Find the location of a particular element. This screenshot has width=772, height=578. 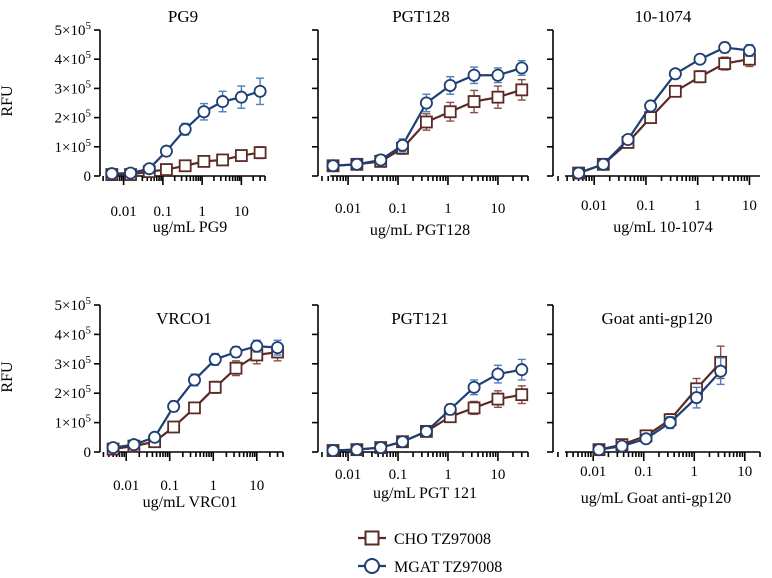

chart-panel-pgt121: PGT121 0.01 0.1 1 10 ug/mL PGT 121 is located at coordinates (420, 403).